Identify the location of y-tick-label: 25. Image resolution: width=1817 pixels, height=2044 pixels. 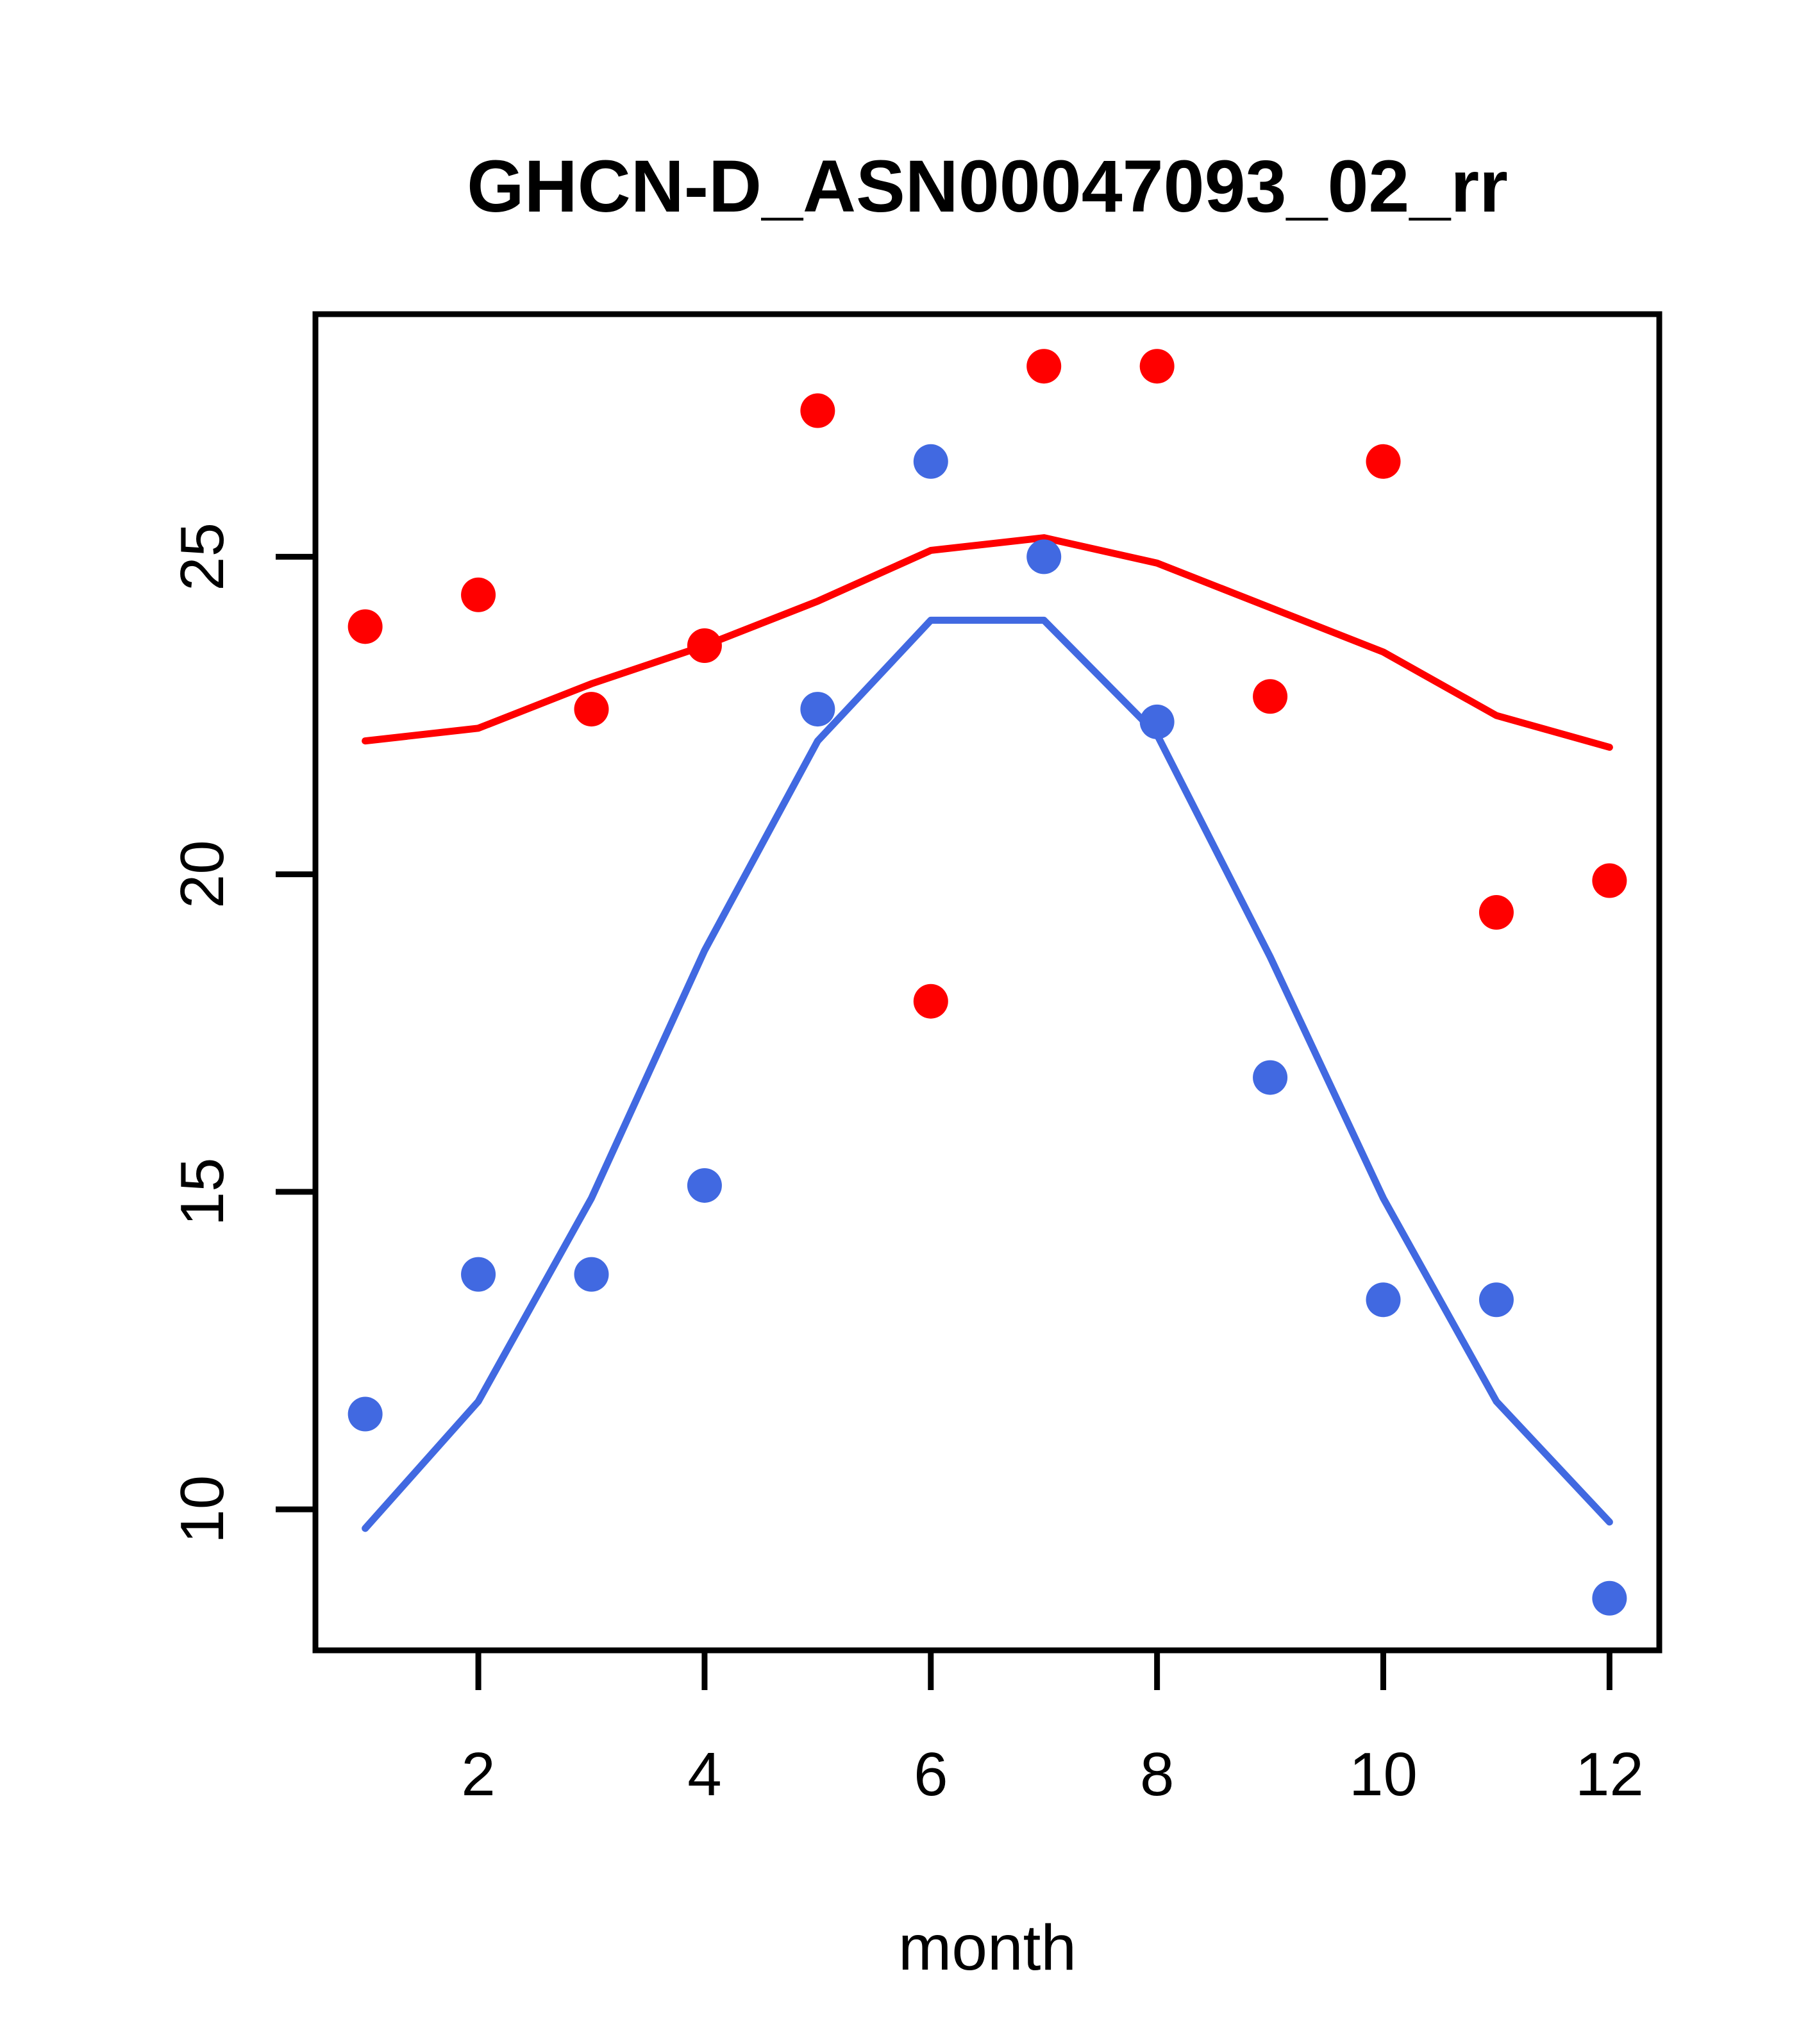
(202, 557).